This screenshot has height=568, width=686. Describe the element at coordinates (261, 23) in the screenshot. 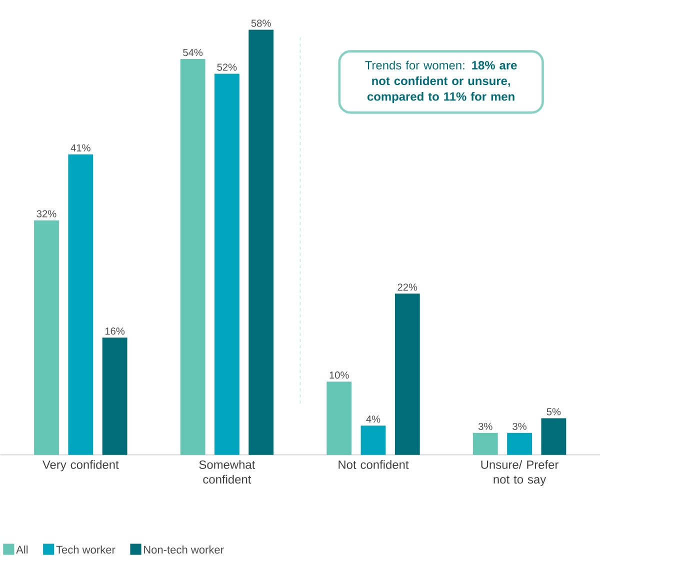

I see `data-label: 58%` at that location.